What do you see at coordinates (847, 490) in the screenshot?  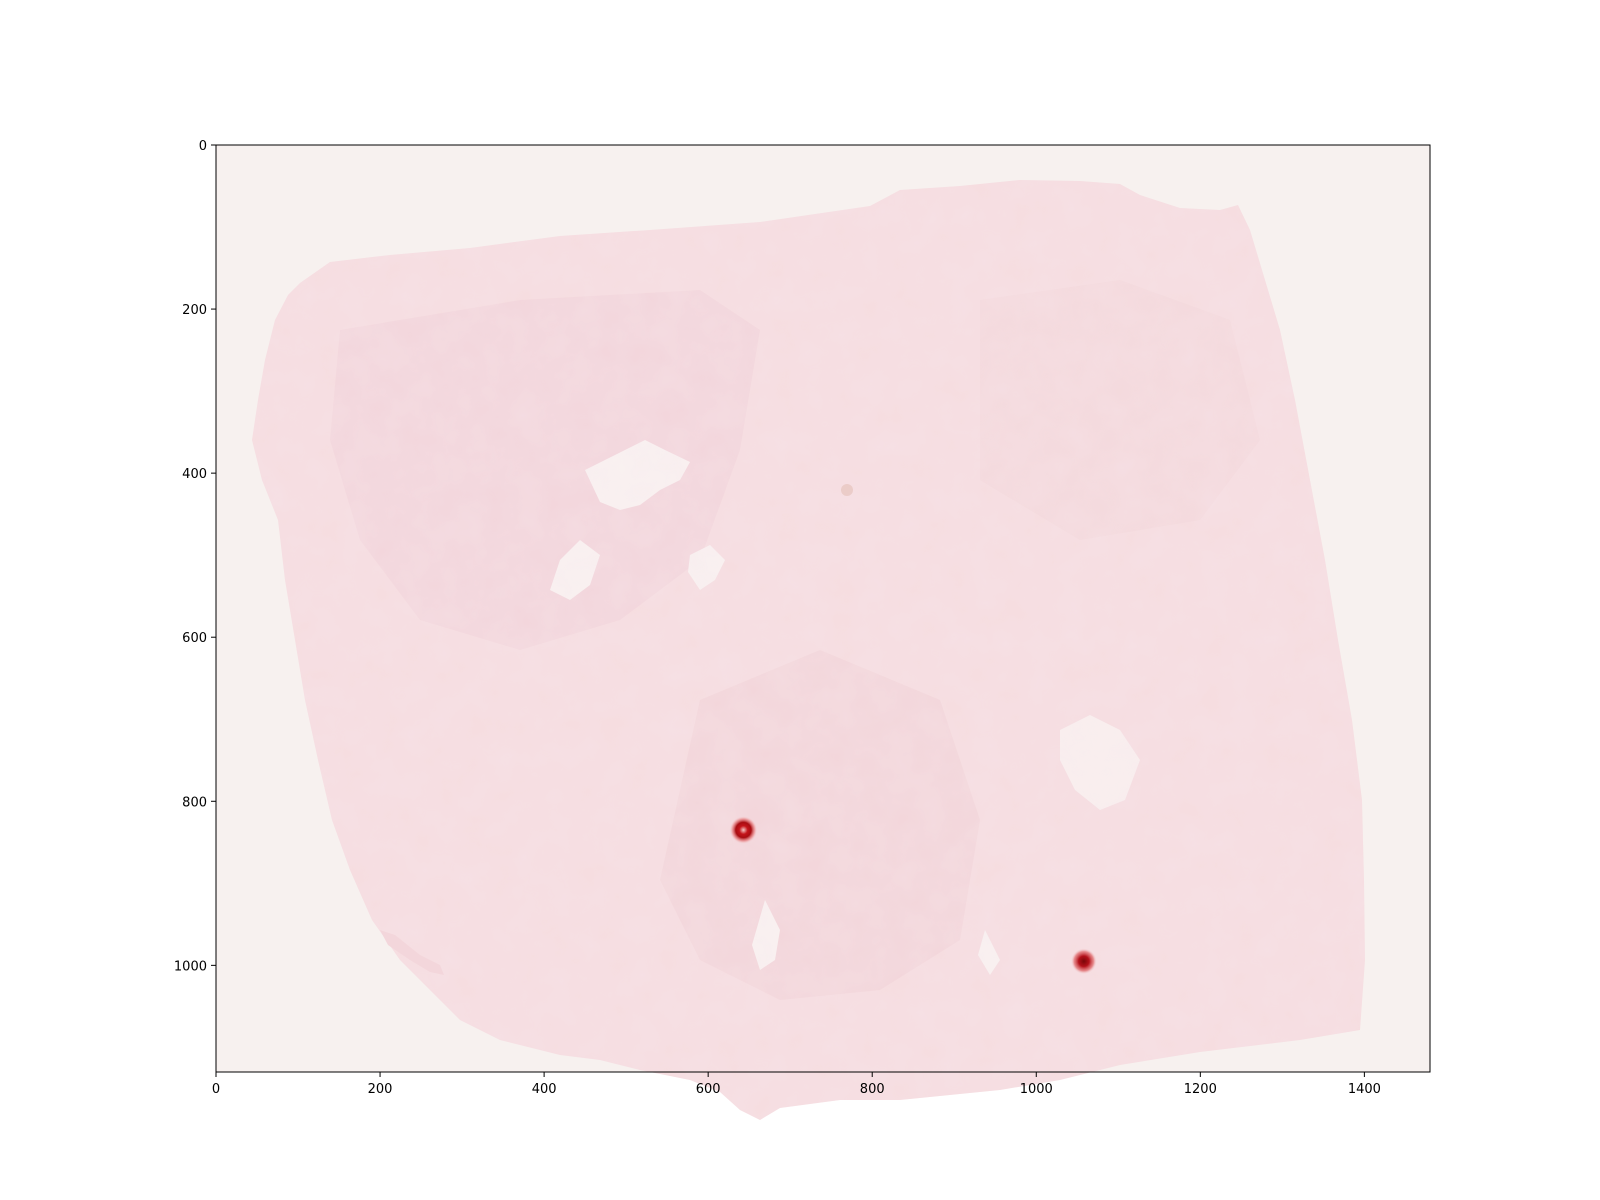 I see `faint-spot` at bounding box center [847, 490].